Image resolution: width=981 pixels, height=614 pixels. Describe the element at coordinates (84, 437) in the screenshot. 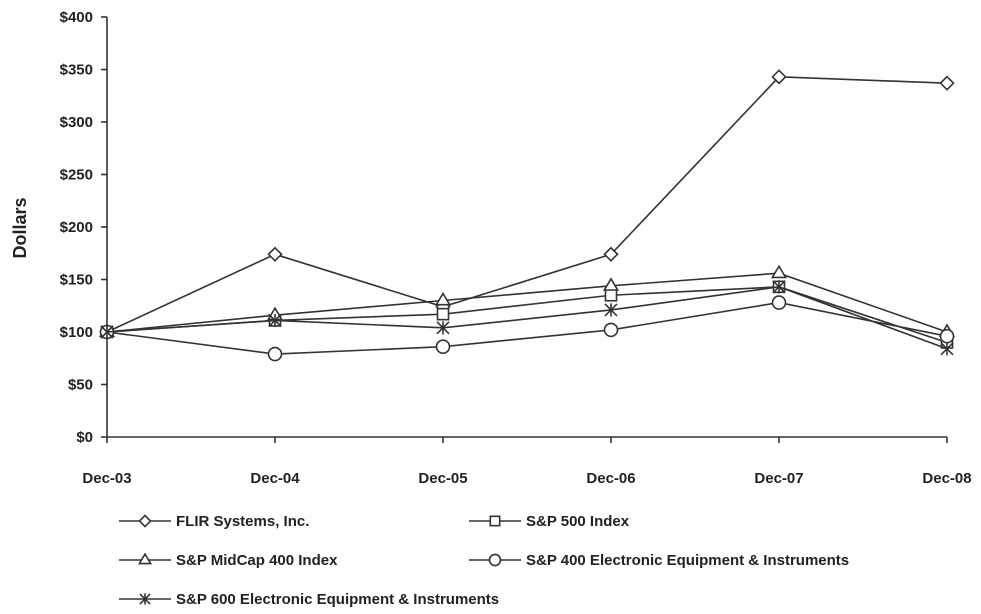

I see `y-tick-label: $0` at that location.